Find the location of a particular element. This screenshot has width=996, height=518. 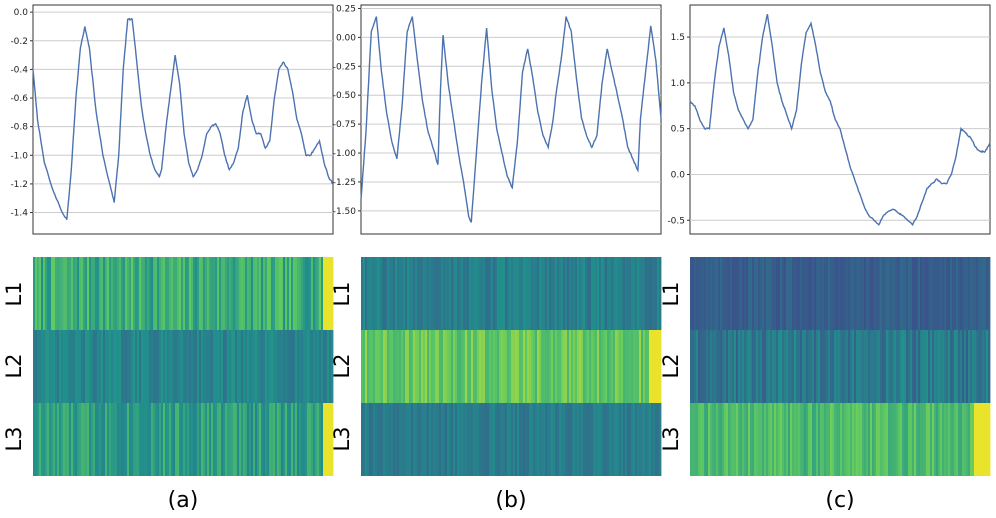

y-tick-label-b-2: -0.25 is located at coordinates (344, 67).